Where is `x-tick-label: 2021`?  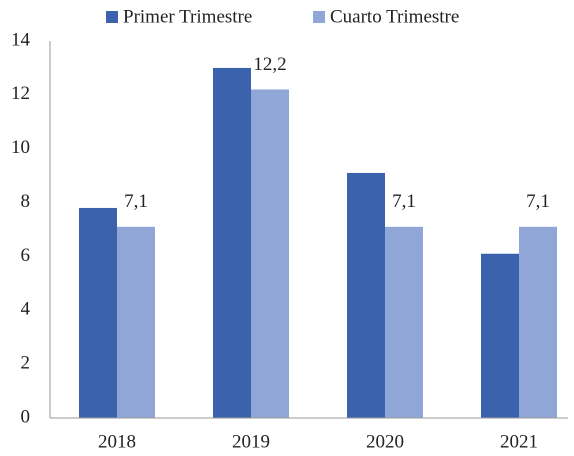 x-tick-label: 2021 is located at coordinates (519, 441).